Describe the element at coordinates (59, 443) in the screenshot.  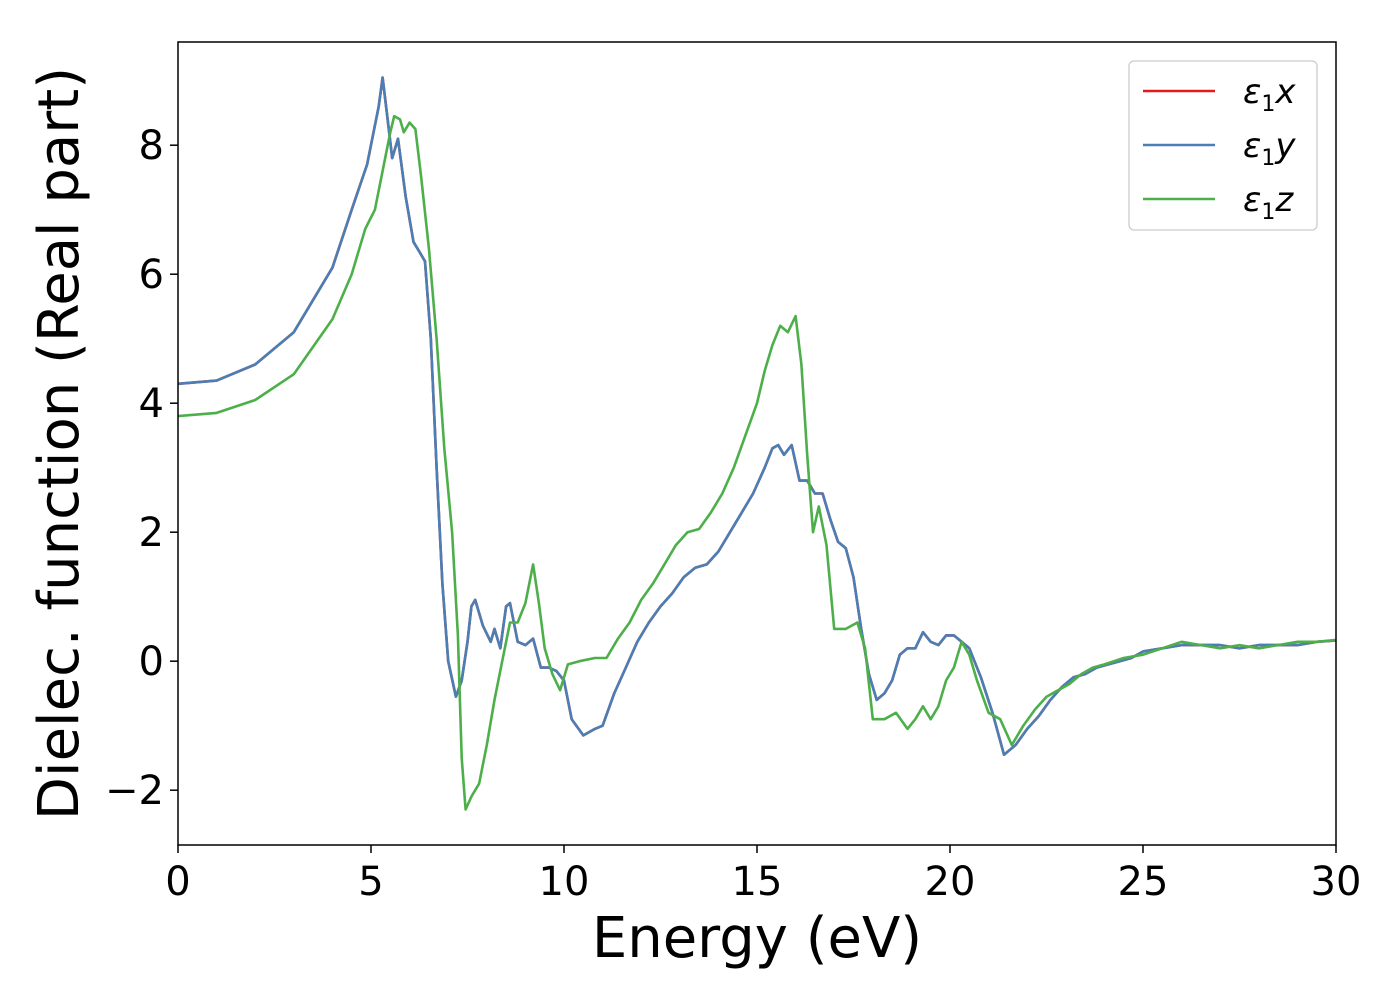
I see `y-axis-label: Dielec. function (Real part)` at that location.